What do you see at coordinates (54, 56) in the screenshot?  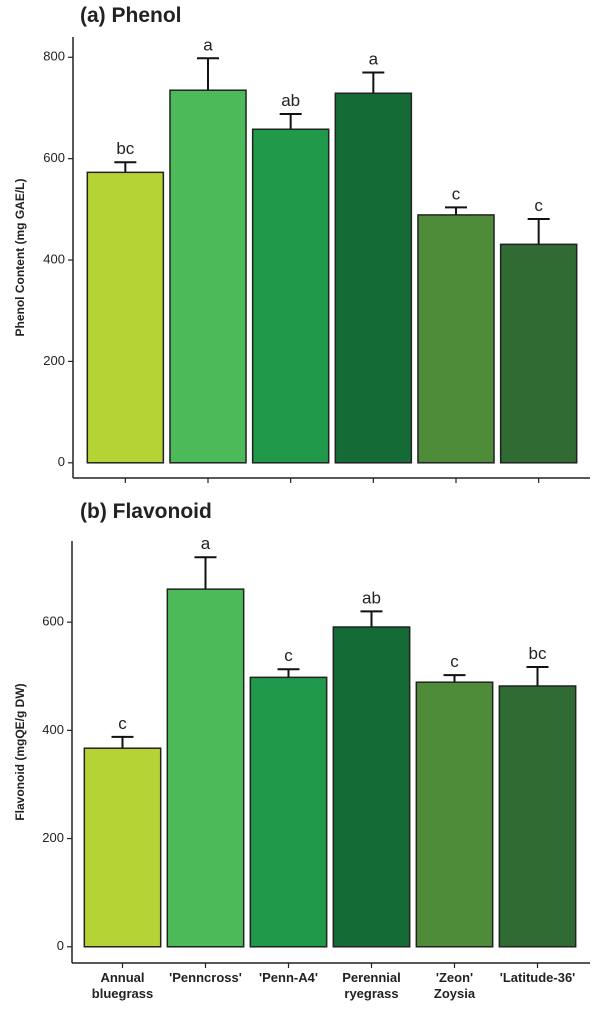 I see `y-tick-label: 800` at bounding box center [54, 56].